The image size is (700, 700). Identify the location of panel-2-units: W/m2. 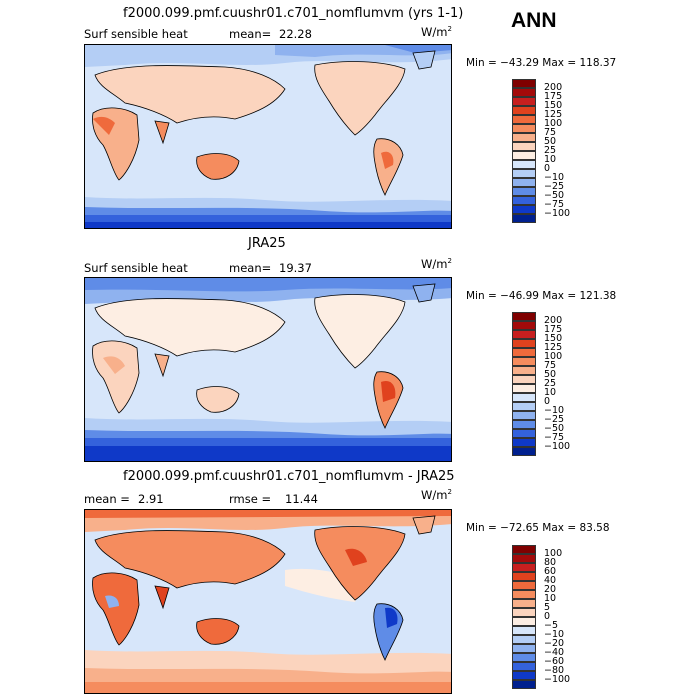
(436, 264).